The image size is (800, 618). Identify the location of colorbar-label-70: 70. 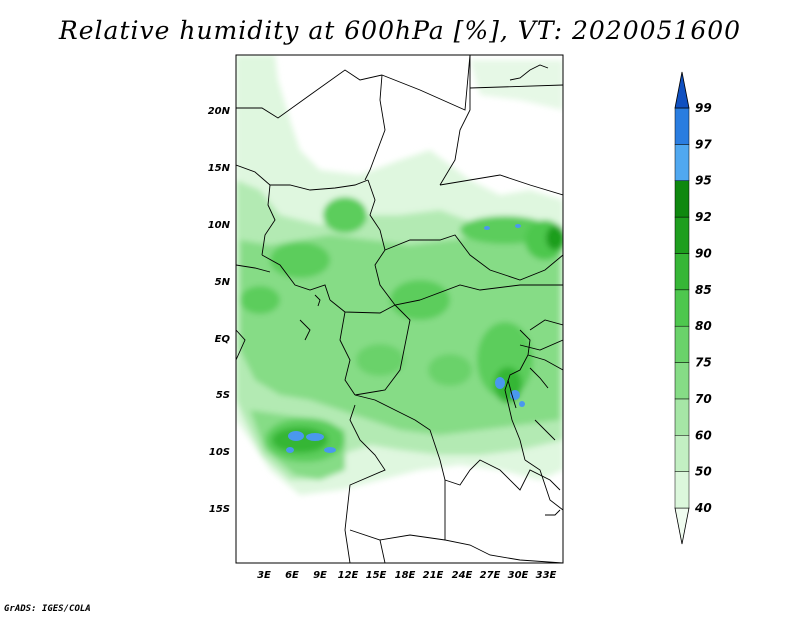
(703, 399).